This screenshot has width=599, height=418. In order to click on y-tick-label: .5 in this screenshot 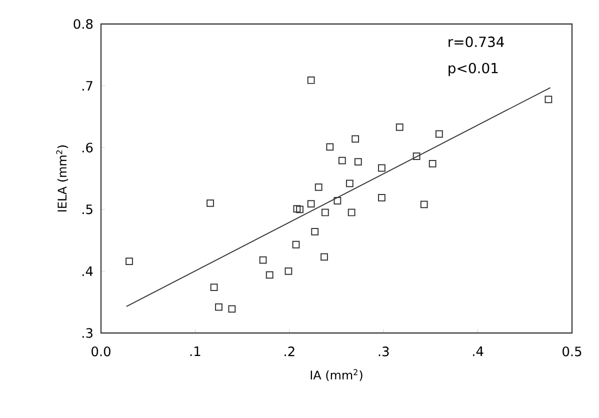, I will do `click(87, 209)`.